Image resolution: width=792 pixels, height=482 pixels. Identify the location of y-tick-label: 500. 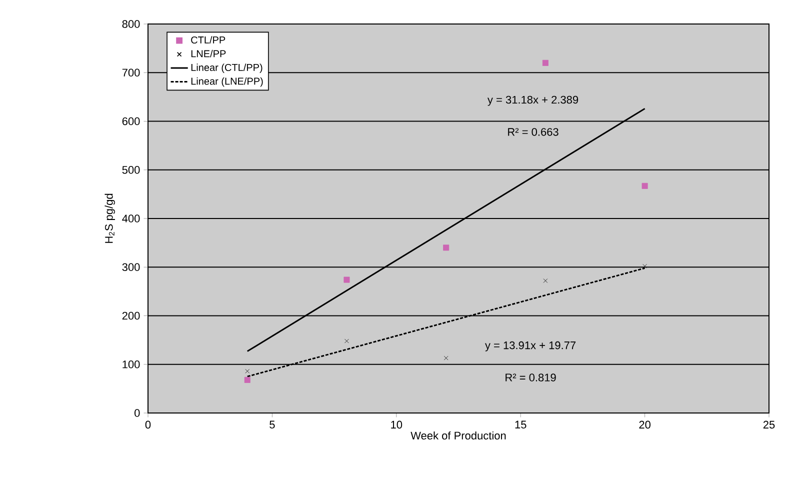
(131, 170).